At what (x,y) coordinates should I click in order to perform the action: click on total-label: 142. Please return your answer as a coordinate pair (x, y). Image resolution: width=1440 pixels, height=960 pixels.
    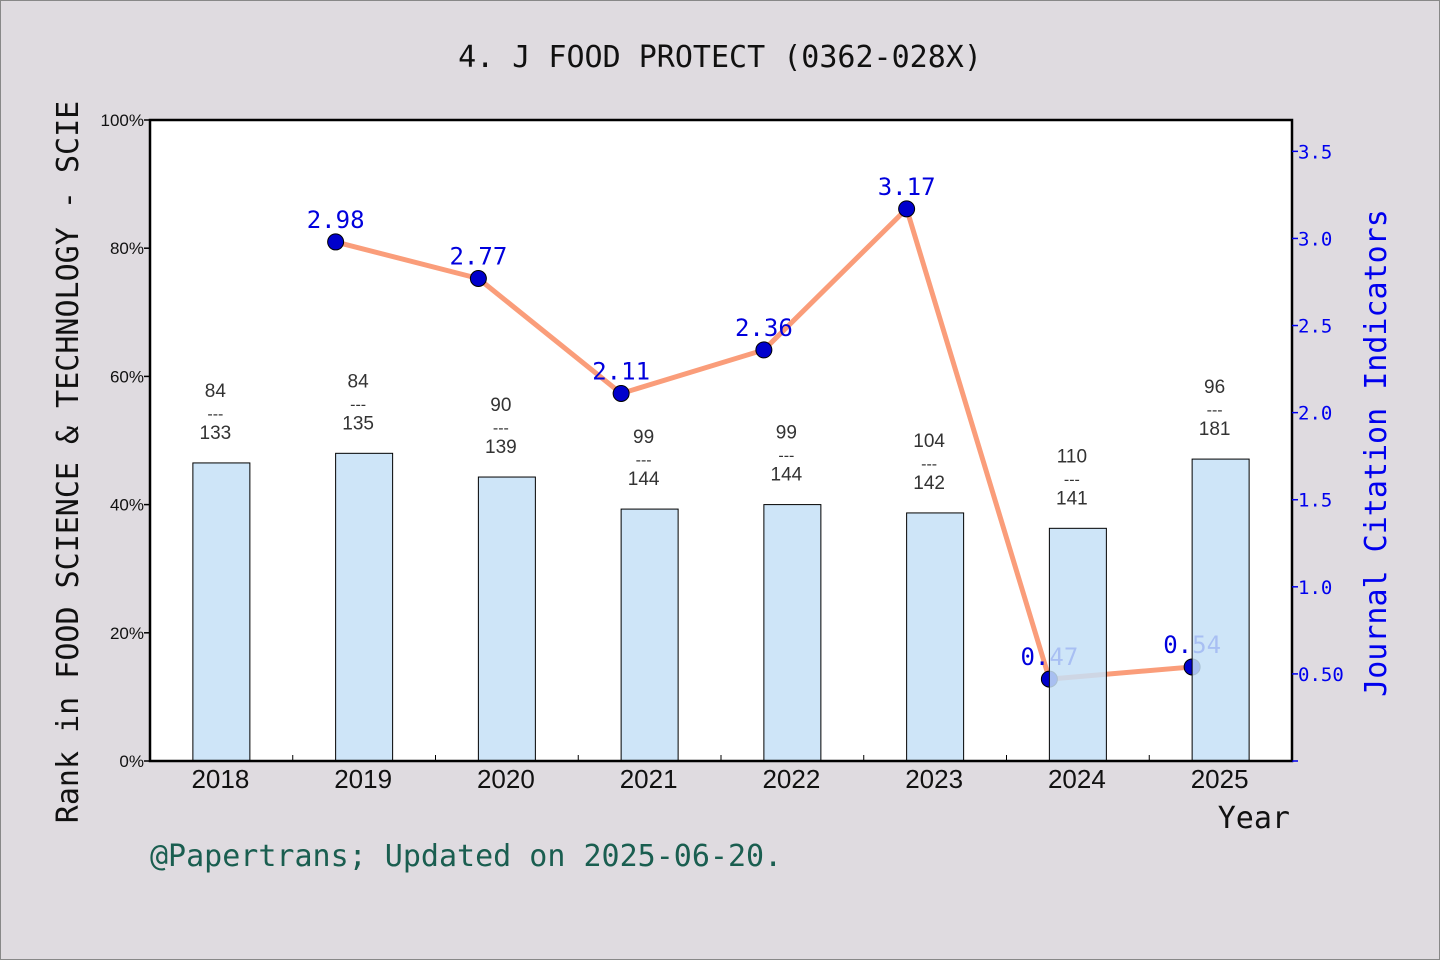
    Looking at the image, I should click on (929, 483).